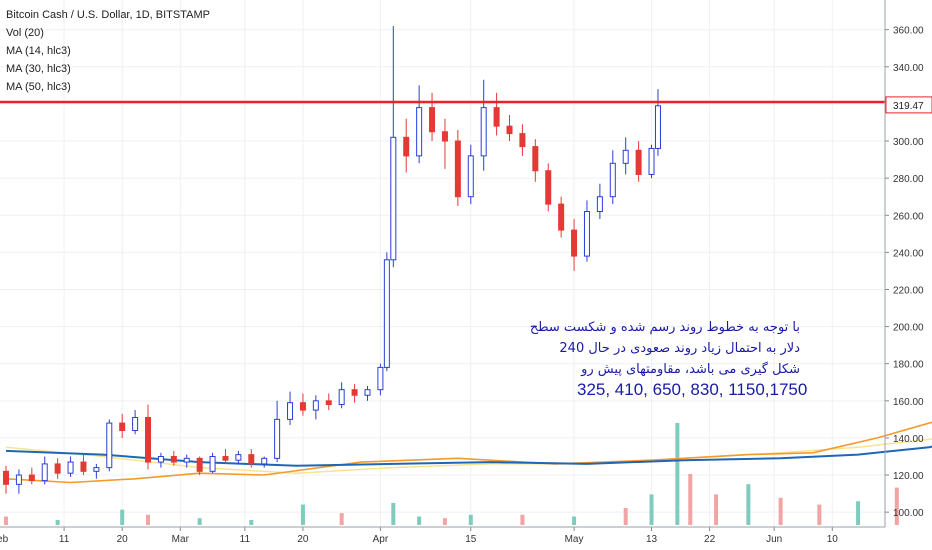 The width and height of the screenshot is (932, 550). Describe the element at coordinates (181, 539) in the screenshot. I see `x-tick-label: Mar` at that location.